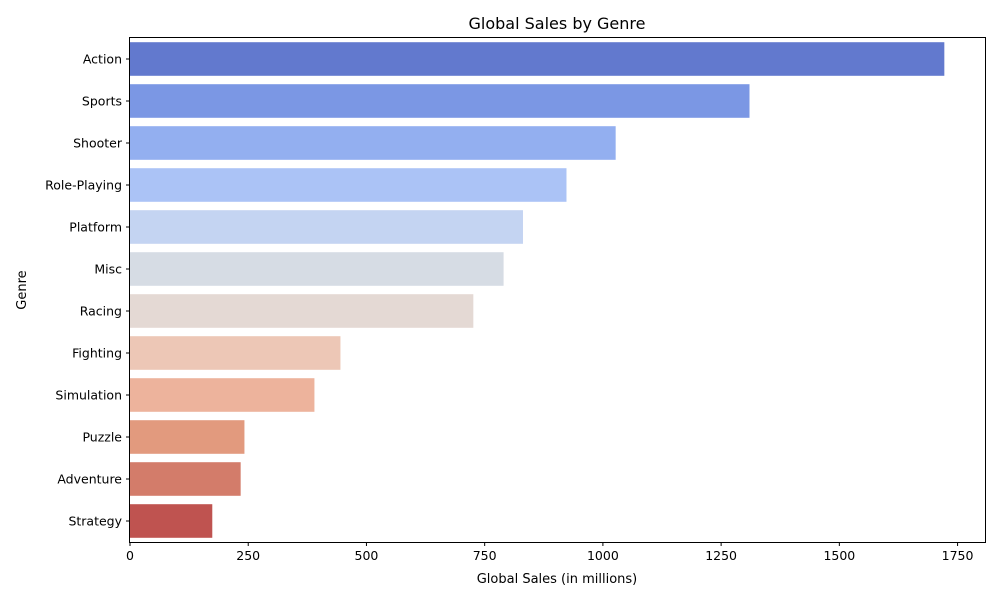 The height and width of the screenshot is (600, 1000). I want to click on y-tick-label-shooter: Shooter, so click(98, 143).